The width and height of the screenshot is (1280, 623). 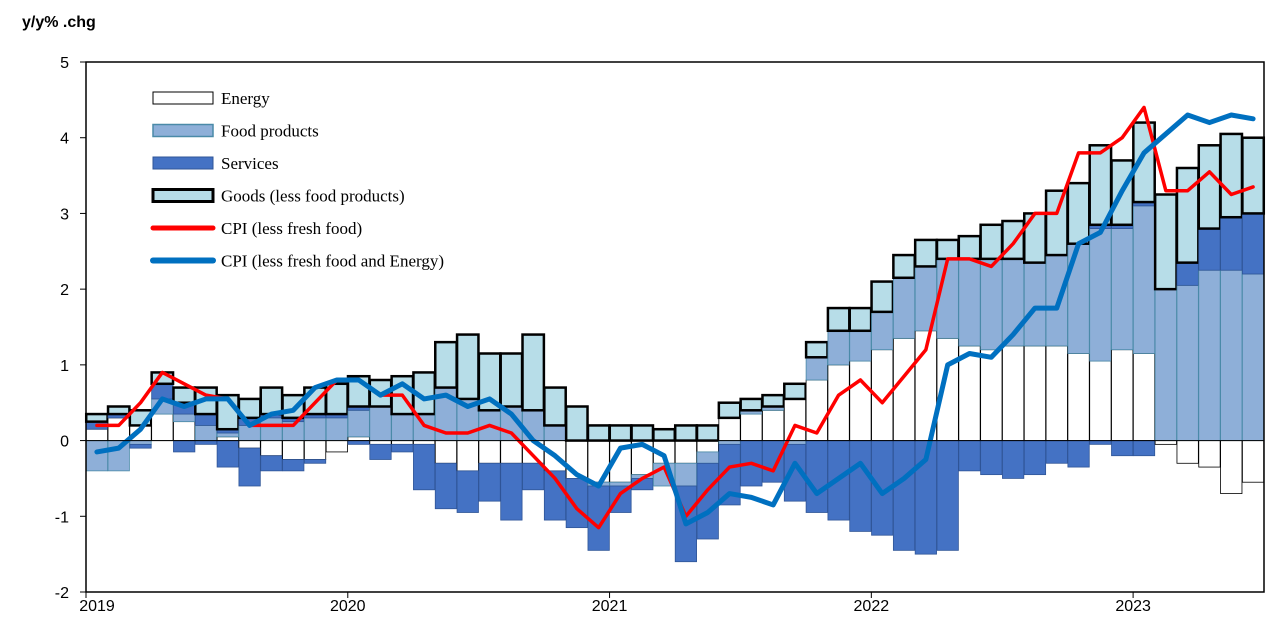 I want to click on legend-label: CPI (less fresh food), so click(x=291, y=228).